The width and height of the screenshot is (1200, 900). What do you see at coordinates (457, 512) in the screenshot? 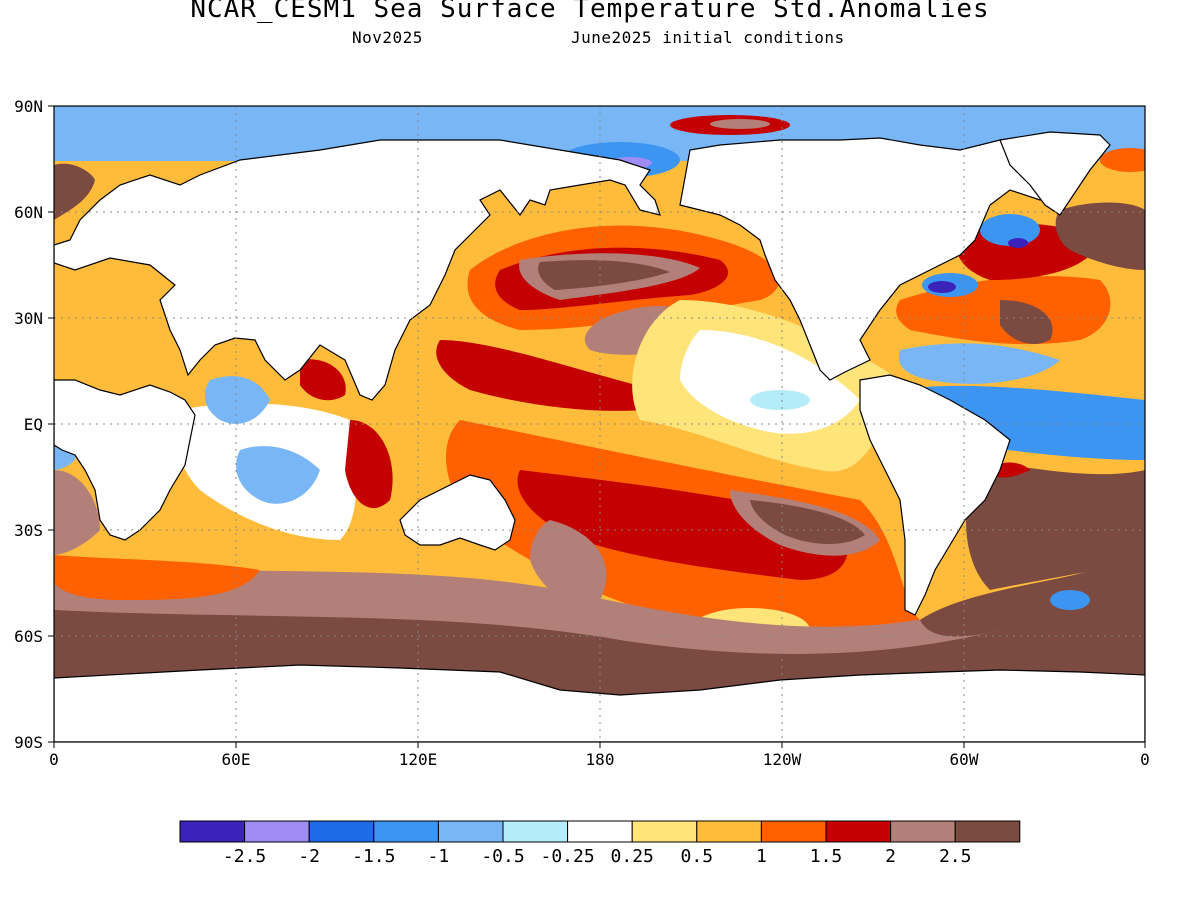
I see `australia-landmass` at bounding box center [457, 512].